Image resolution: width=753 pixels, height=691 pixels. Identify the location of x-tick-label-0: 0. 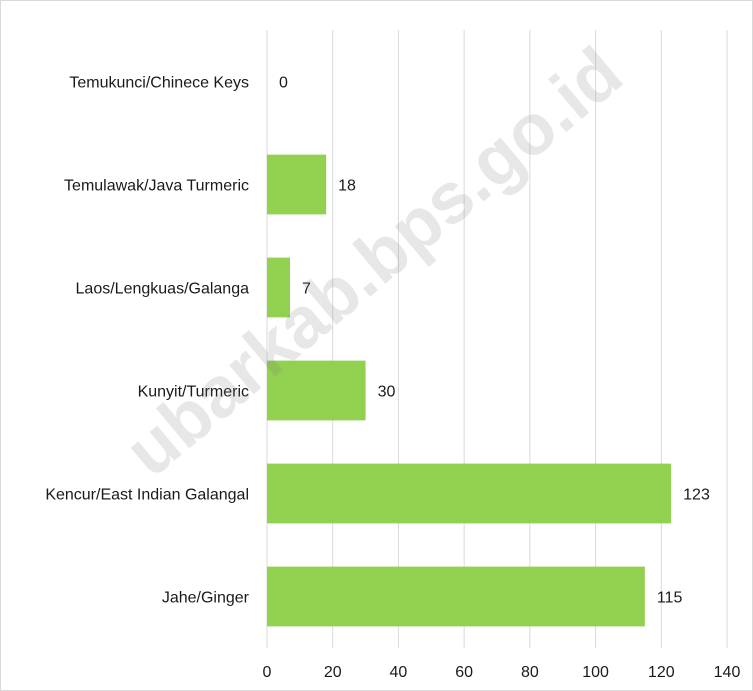
(267, 672).